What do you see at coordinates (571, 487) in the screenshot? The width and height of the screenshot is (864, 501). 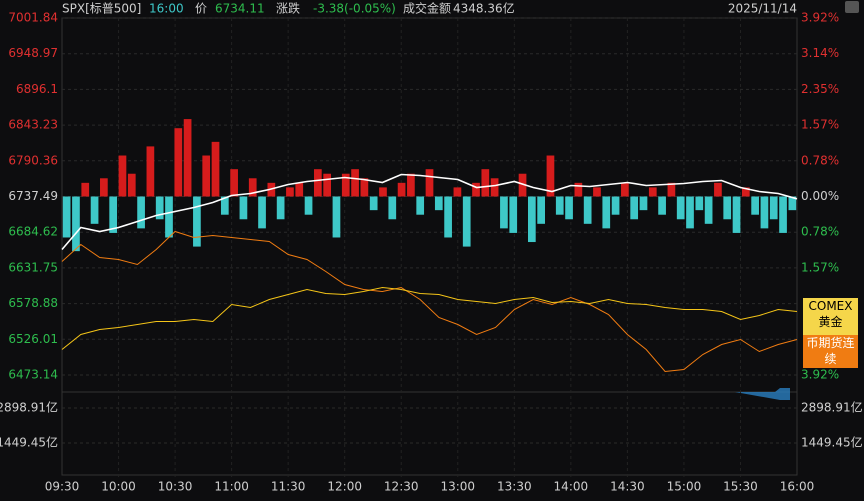 I see `x-tick-label: 14:00` at bounding box center [571, 487].